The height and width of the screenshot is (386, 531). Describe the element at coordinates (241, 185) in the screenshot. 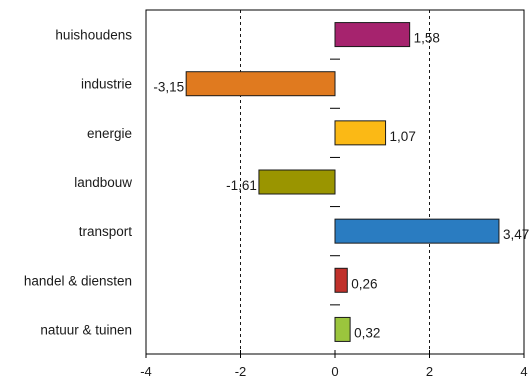

I see `value-label: -1,61` at that location.